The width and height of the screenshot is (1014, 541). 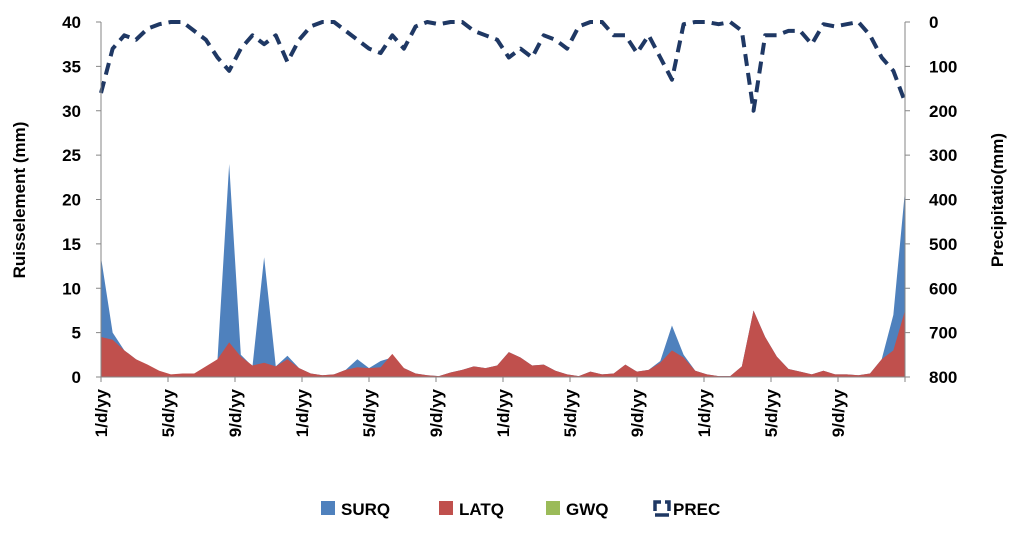 What do you see at coordinates (933, 22) in the screenshot?
I see `y2-tick-label: 0` at bounding box center [933, 22].